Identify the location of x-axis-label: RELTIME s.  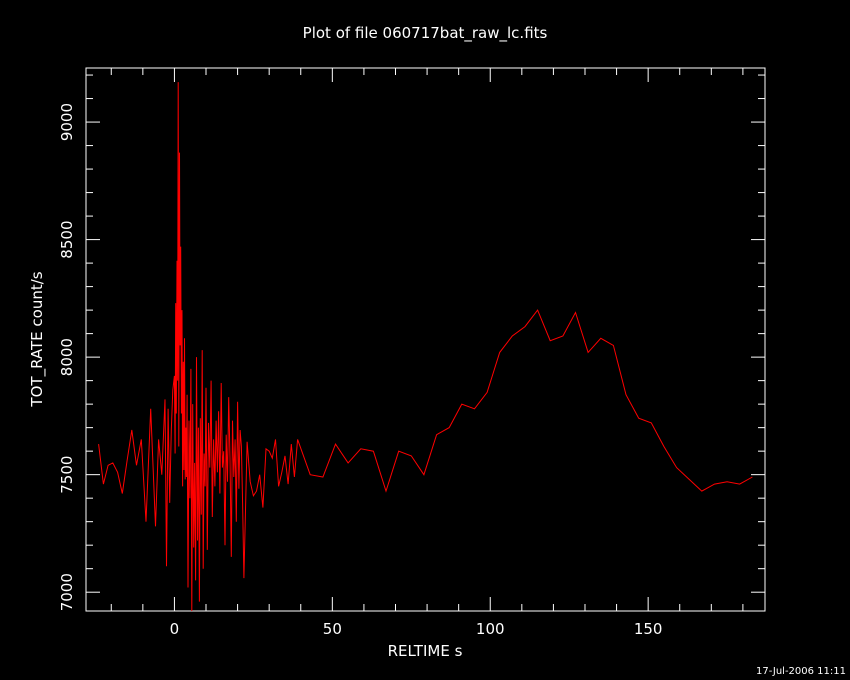
(425, 651).